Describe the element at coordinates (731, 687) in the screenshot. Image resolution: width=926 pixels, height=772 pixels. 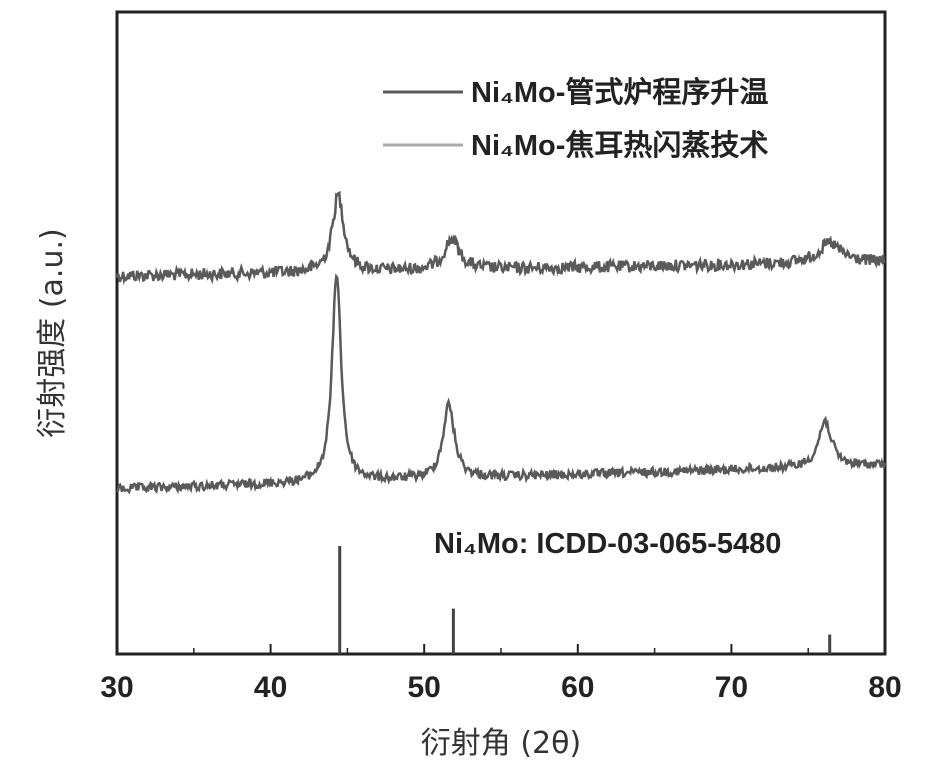
I see `x-tick-label: 70` at that location.